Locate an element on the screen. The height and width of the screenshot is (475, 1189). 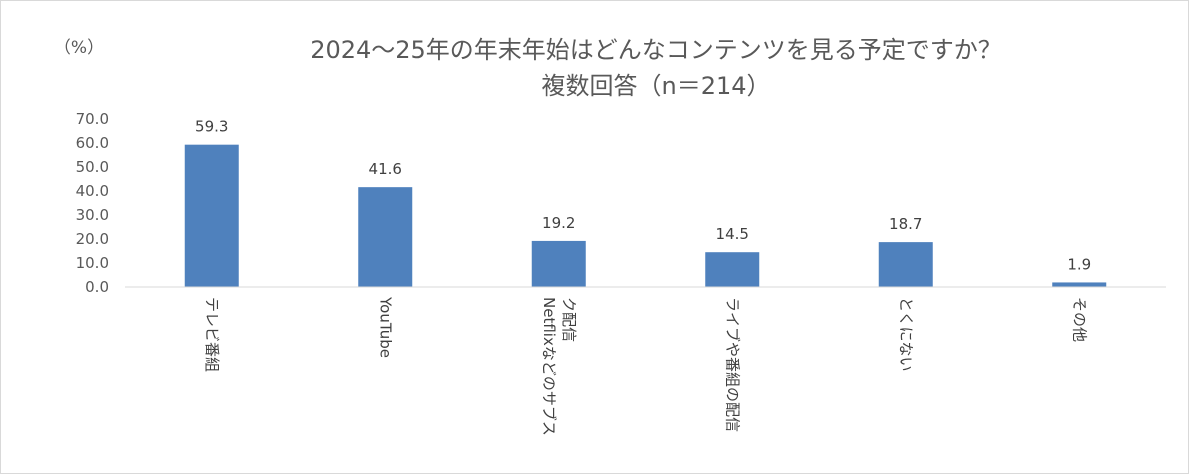
data-label: 19.2 is located at coordinates (558, 223).